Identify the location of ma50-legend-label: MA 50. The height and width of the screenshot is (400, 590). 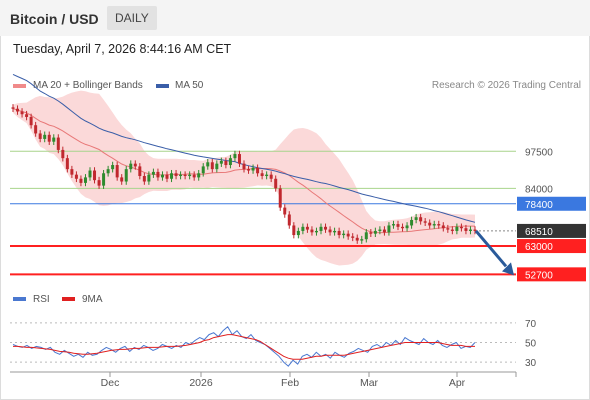
(189, 85).